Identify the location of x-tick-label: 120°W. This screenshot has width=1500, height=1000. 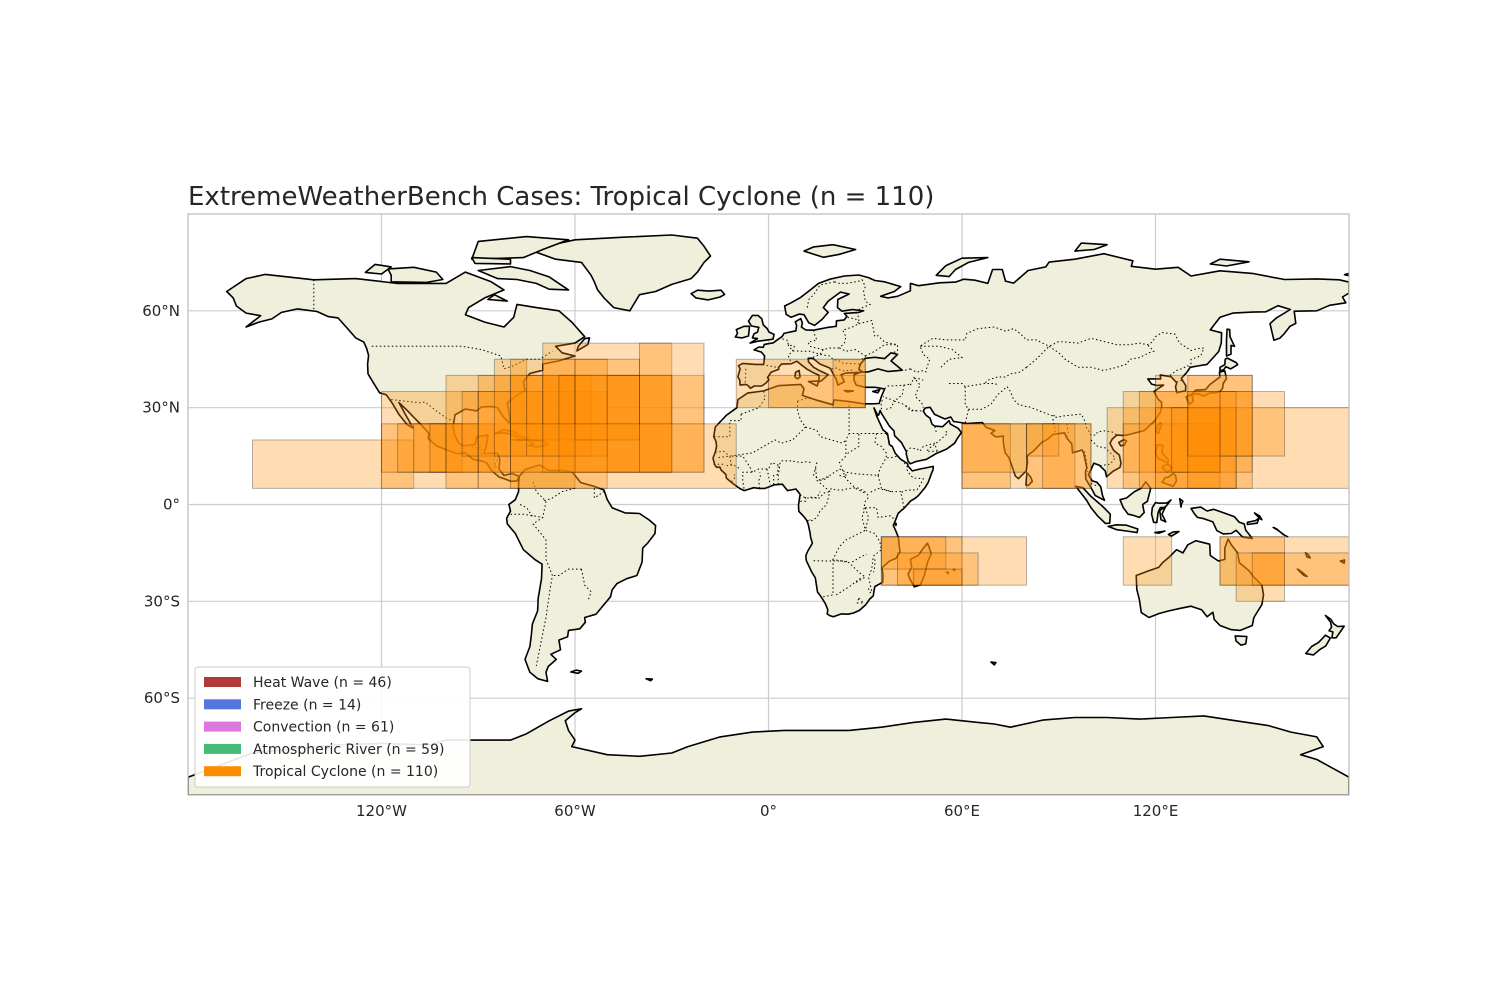
(381, 811).